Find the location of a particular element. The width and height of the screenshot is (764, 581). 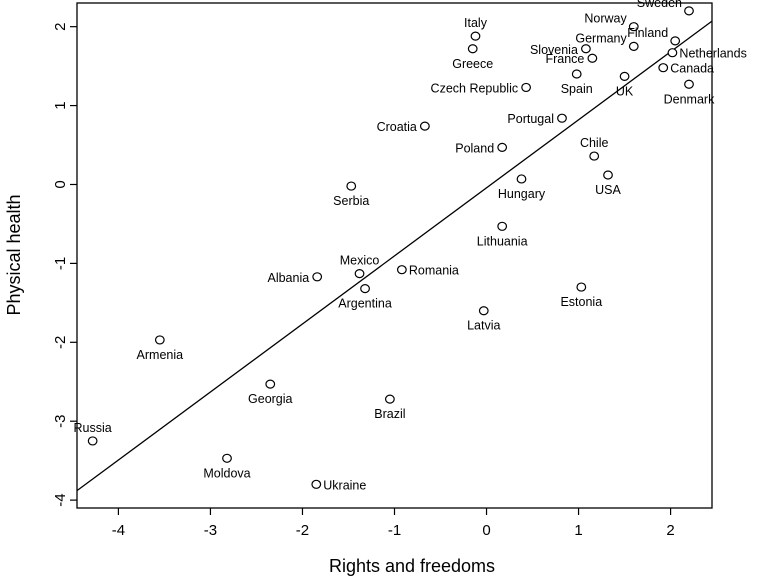

point-label: Mexico is located at coordinates (360, 261).